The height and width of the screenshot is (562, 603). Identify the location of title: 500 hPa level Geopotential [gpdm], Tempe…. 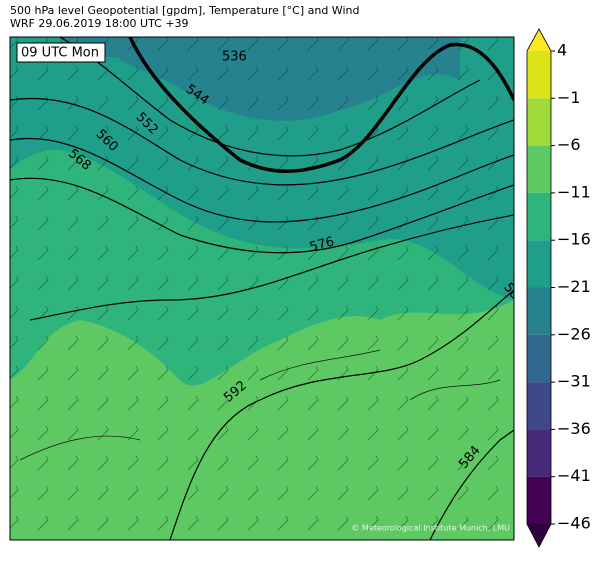
(184, 10).